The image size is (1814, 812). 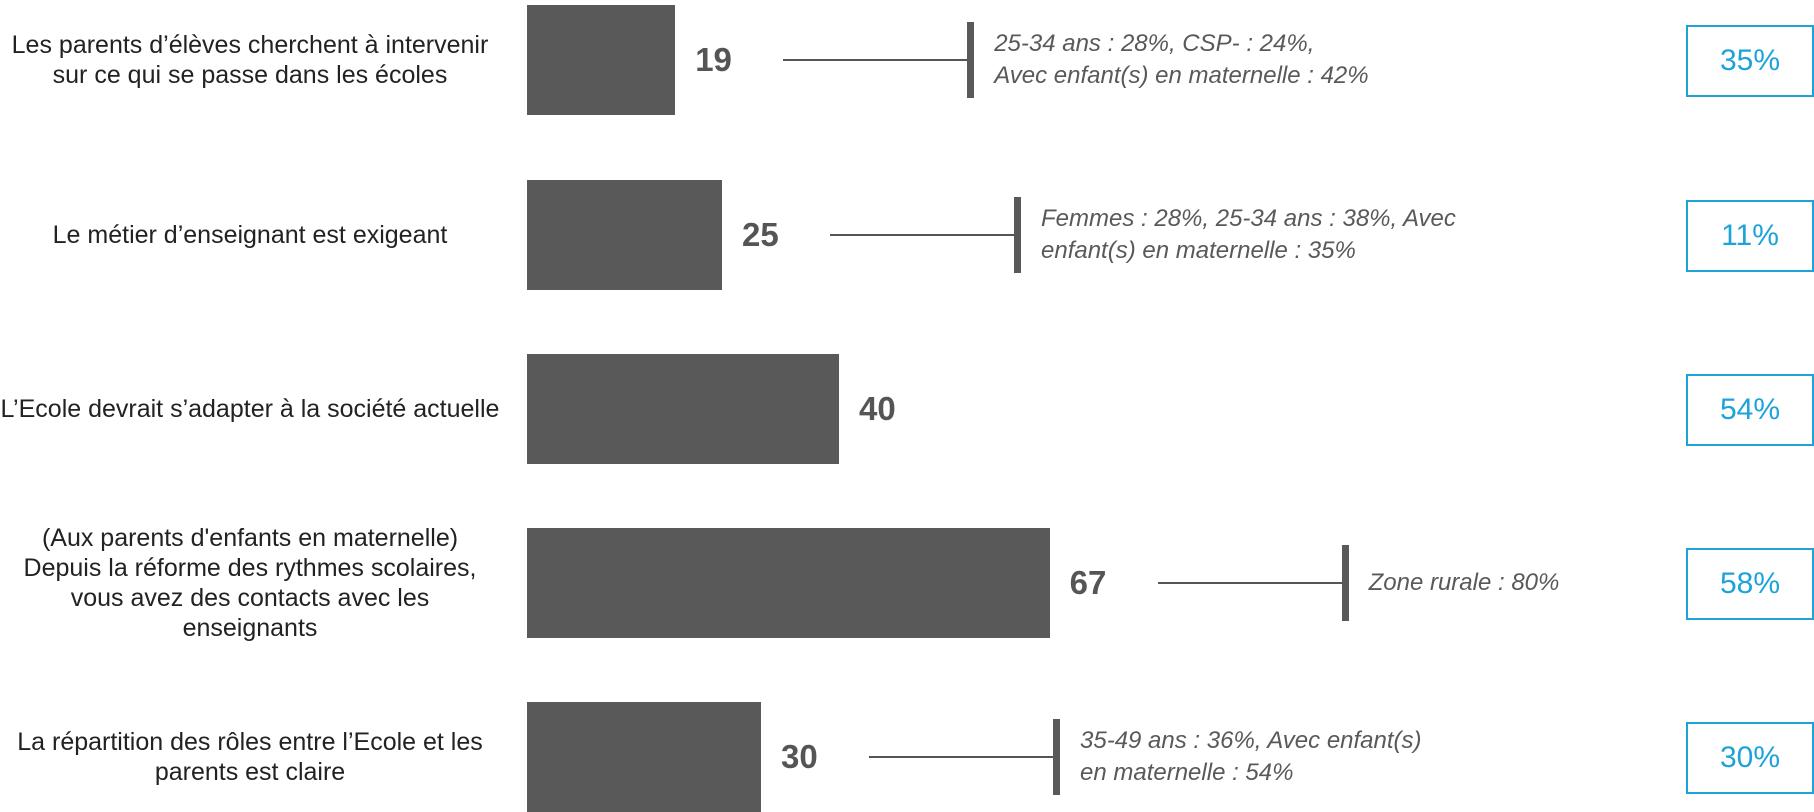 I want to click on comparison-badge: 54%, so click(x=1750, y=410).